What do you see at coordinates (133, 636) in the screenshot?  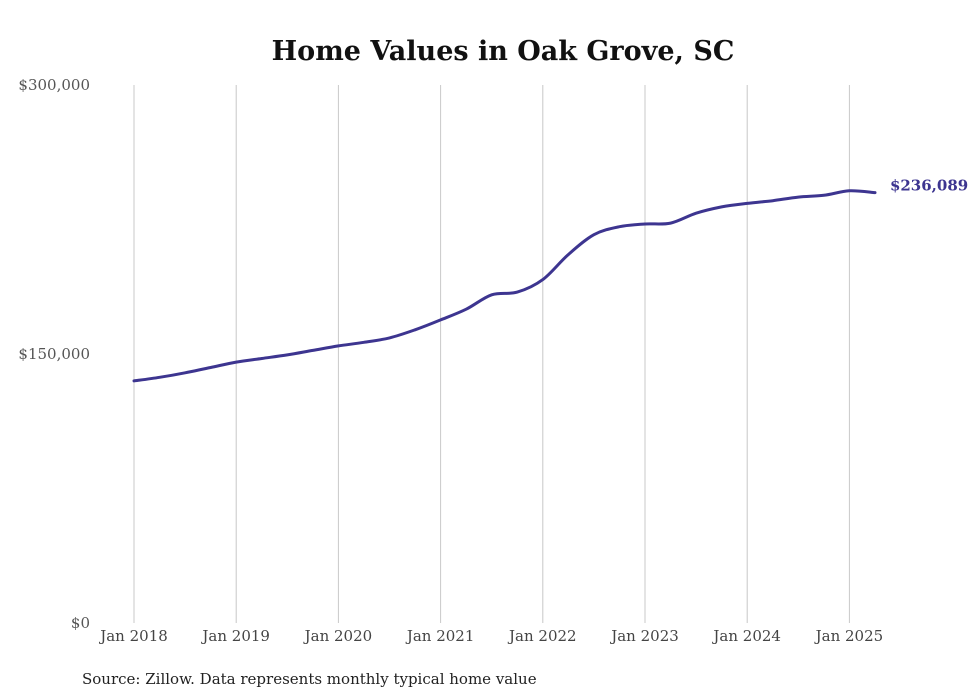 I see `x-tick-label: Jan 2018` at bounding box center [133, 636].